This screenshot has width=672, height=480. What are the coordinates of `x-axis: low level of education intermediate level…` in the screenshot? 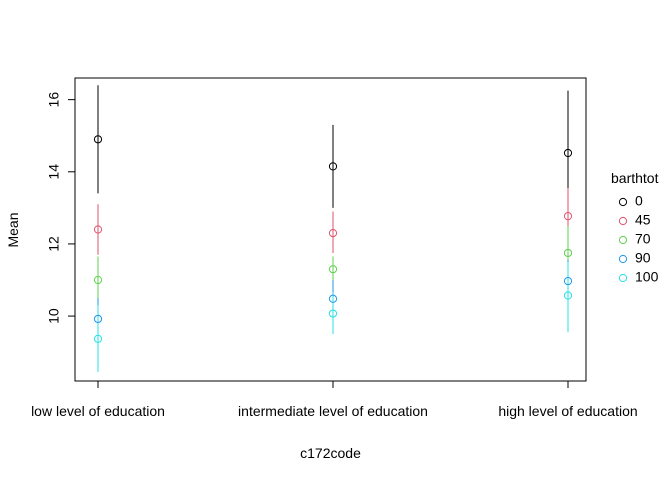 It's located at (334, 399).